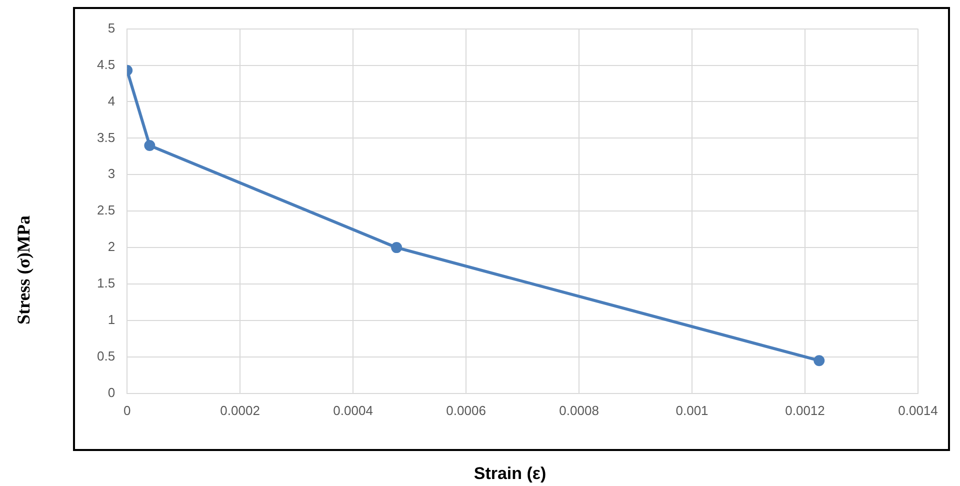 This screenshot has height=486, width=960. What do you see at coordinates (510, 474) in the screenshot?
I see `x-axis-title: Strain (ε)` at bounding box center [510, 474].